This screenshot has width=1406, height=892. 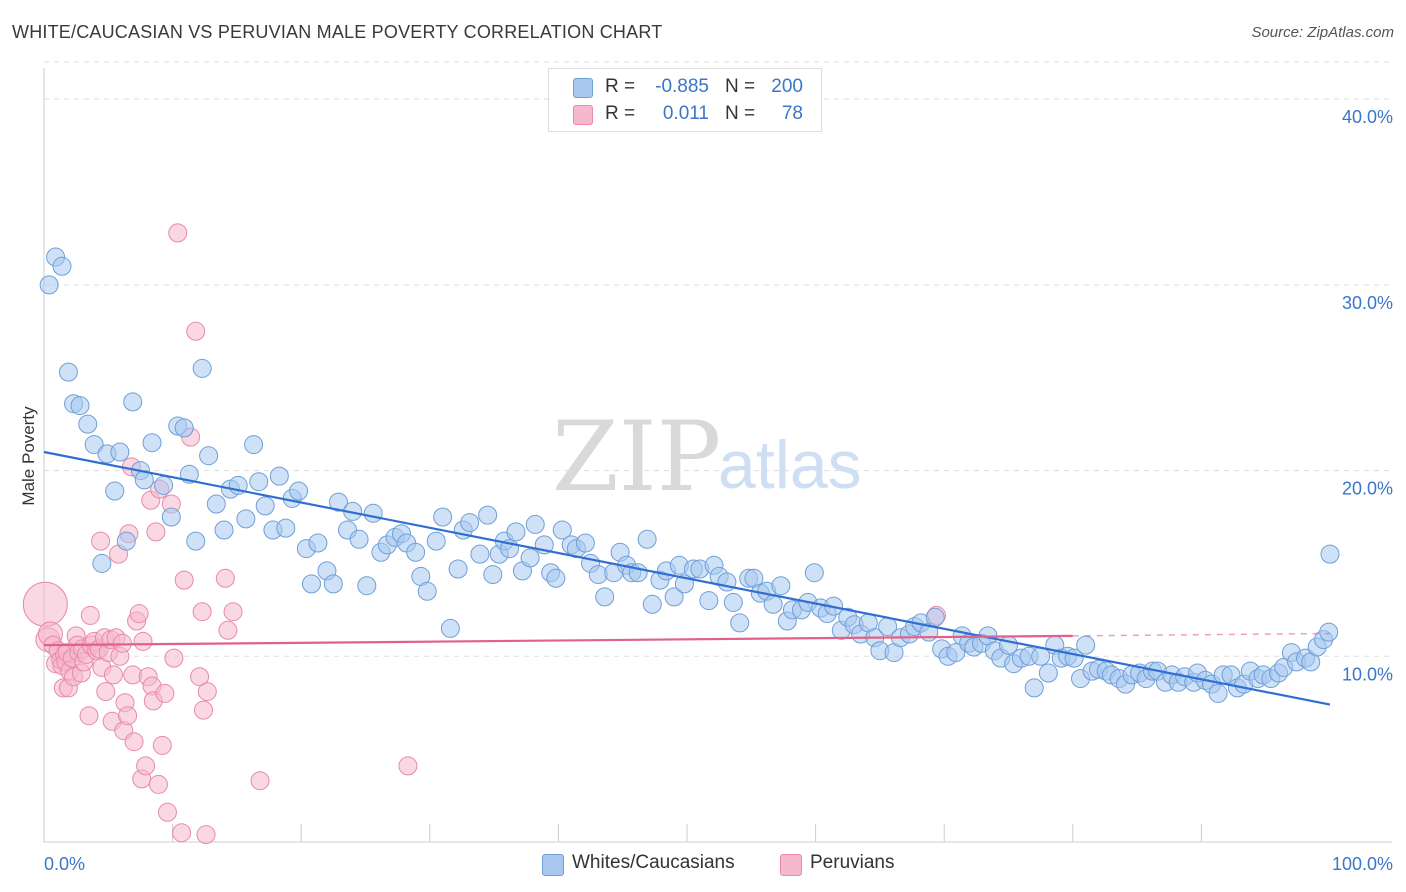 I want to click on legend-label-whites: Whites/Caucasians, so click(x=653, y=862).